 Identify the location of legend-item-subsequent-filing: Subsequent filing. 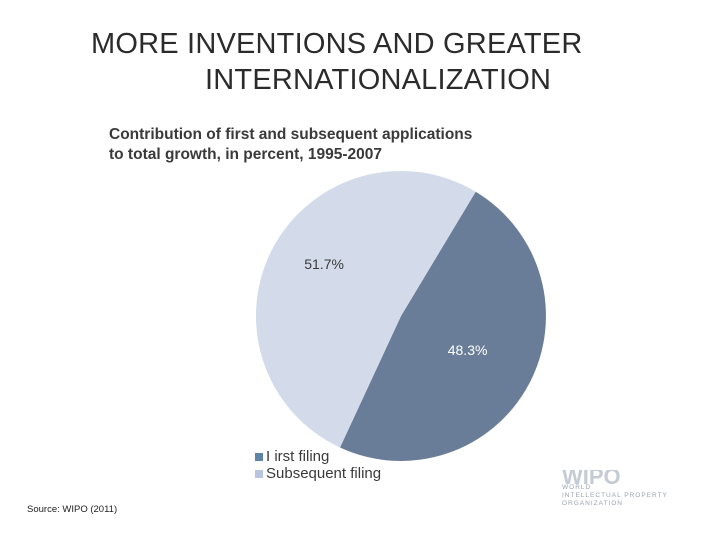
(318, 473).